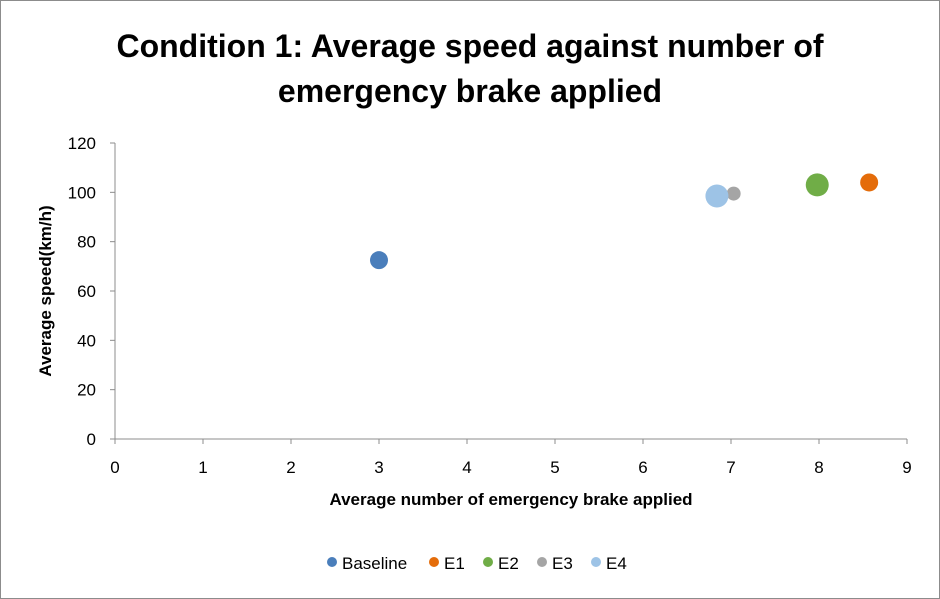  What do you see at coordinates (86, 340) in the screenshot?
I see `y-tick-label: 40` at bounding box center [86, 340].